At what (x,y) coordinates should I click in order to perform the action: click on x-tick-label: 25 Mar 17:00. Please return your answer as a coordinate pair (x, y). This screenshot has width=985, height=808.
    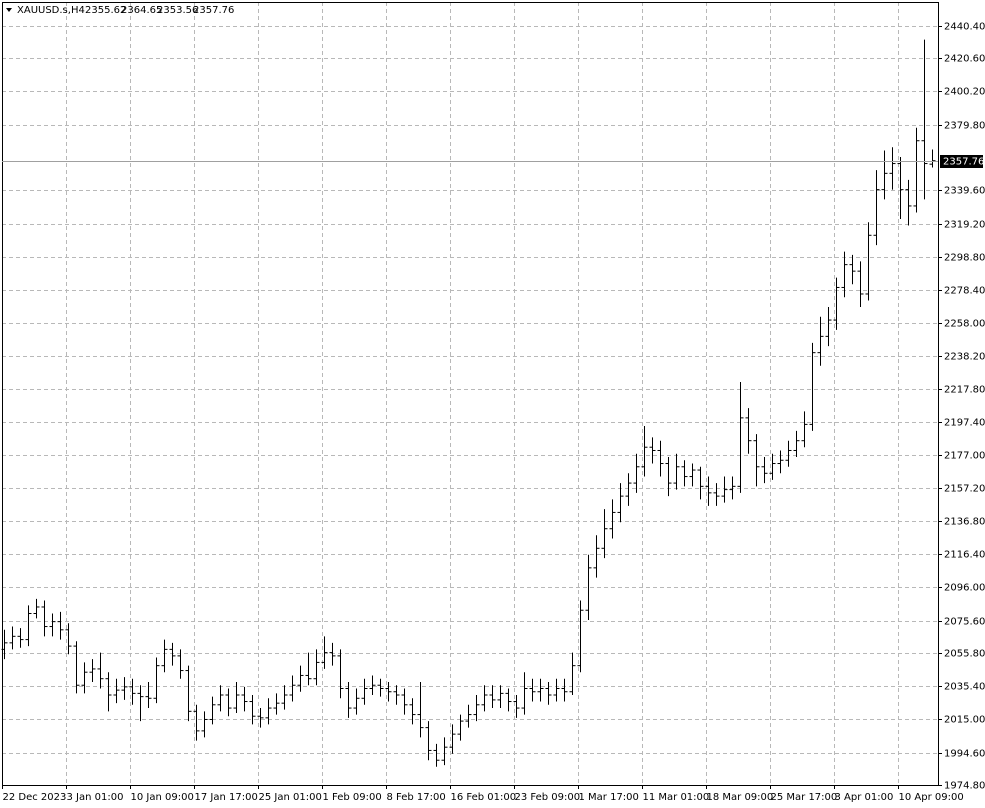
    Looking at the image, I should click on (804, 797).